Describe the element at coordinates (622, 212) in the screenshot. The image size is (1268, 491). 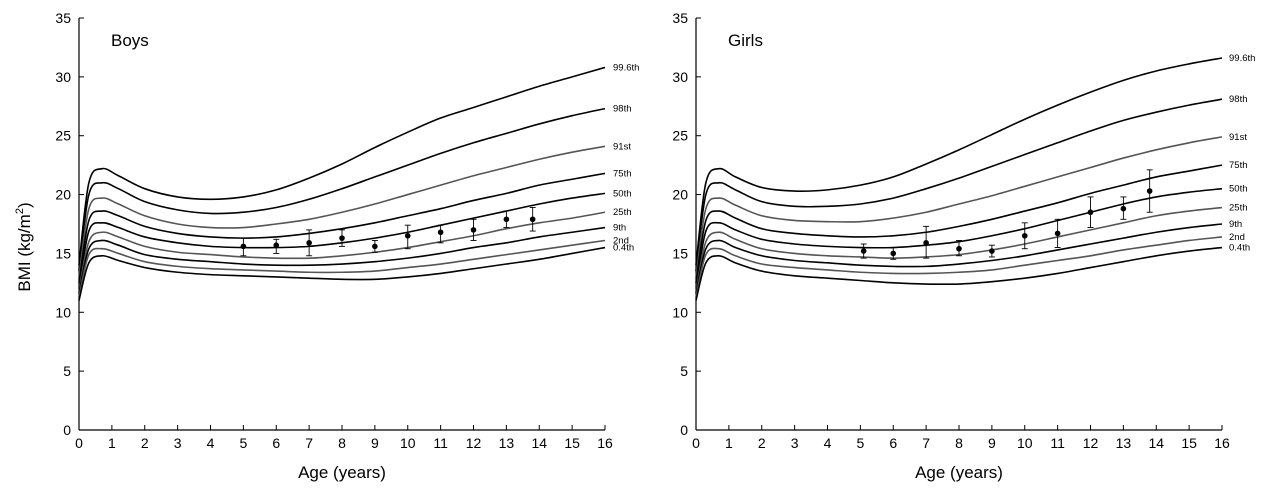
I see `percentile-label: 25th` at that location.